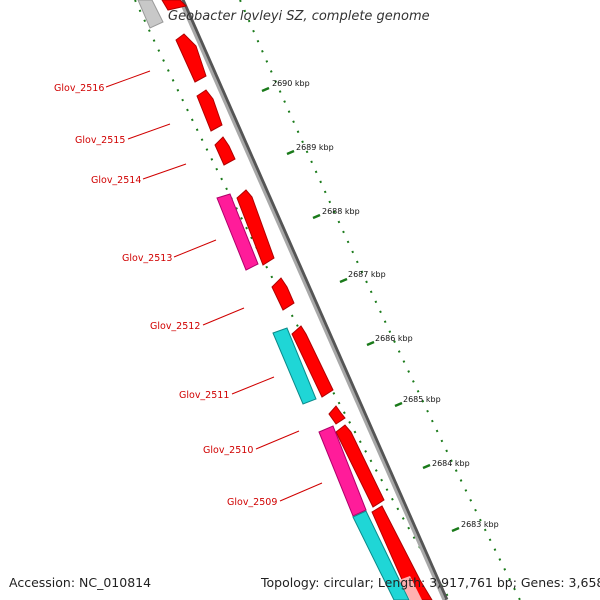 This screenshot has width=600, height=600. What do you see at coordinates (480, 524) in the screenshot?
I see `scale-label: 2683 kbp` at bounding box center [480, 524].